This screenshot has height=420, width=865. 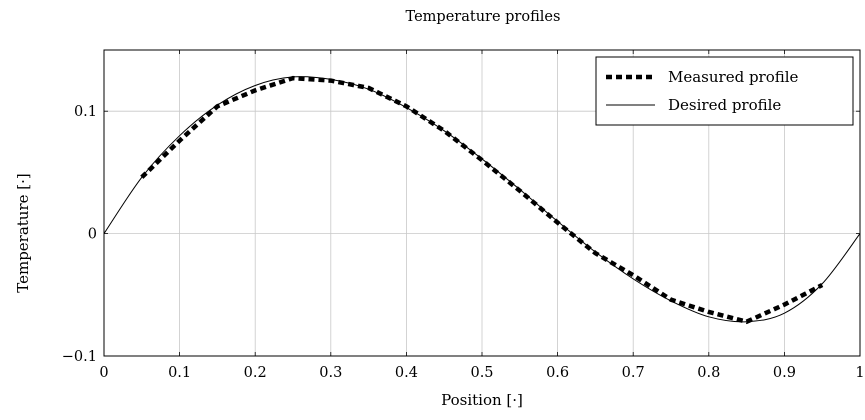 What do you see at coordinates (92, 235) in the screenshot?
I see `y-tick-label: 0` at bounding box center [92, 235].